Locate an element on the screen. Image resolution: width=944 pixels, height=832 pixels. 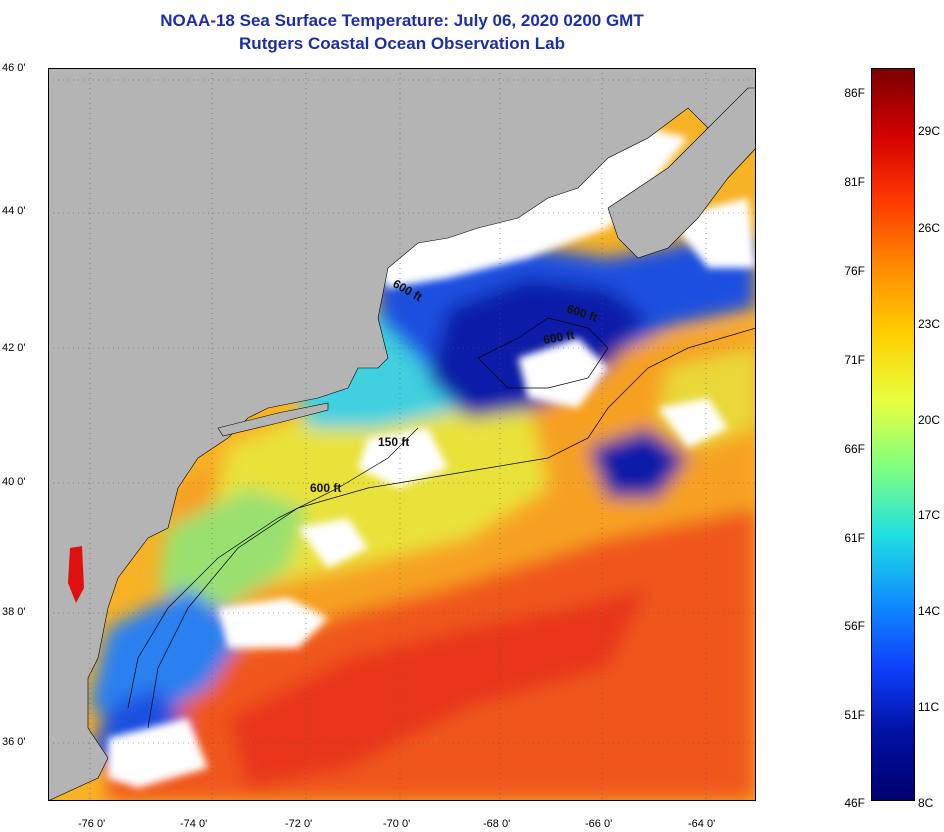
lat-label: 38 0' is located at coordinates (14, 612).